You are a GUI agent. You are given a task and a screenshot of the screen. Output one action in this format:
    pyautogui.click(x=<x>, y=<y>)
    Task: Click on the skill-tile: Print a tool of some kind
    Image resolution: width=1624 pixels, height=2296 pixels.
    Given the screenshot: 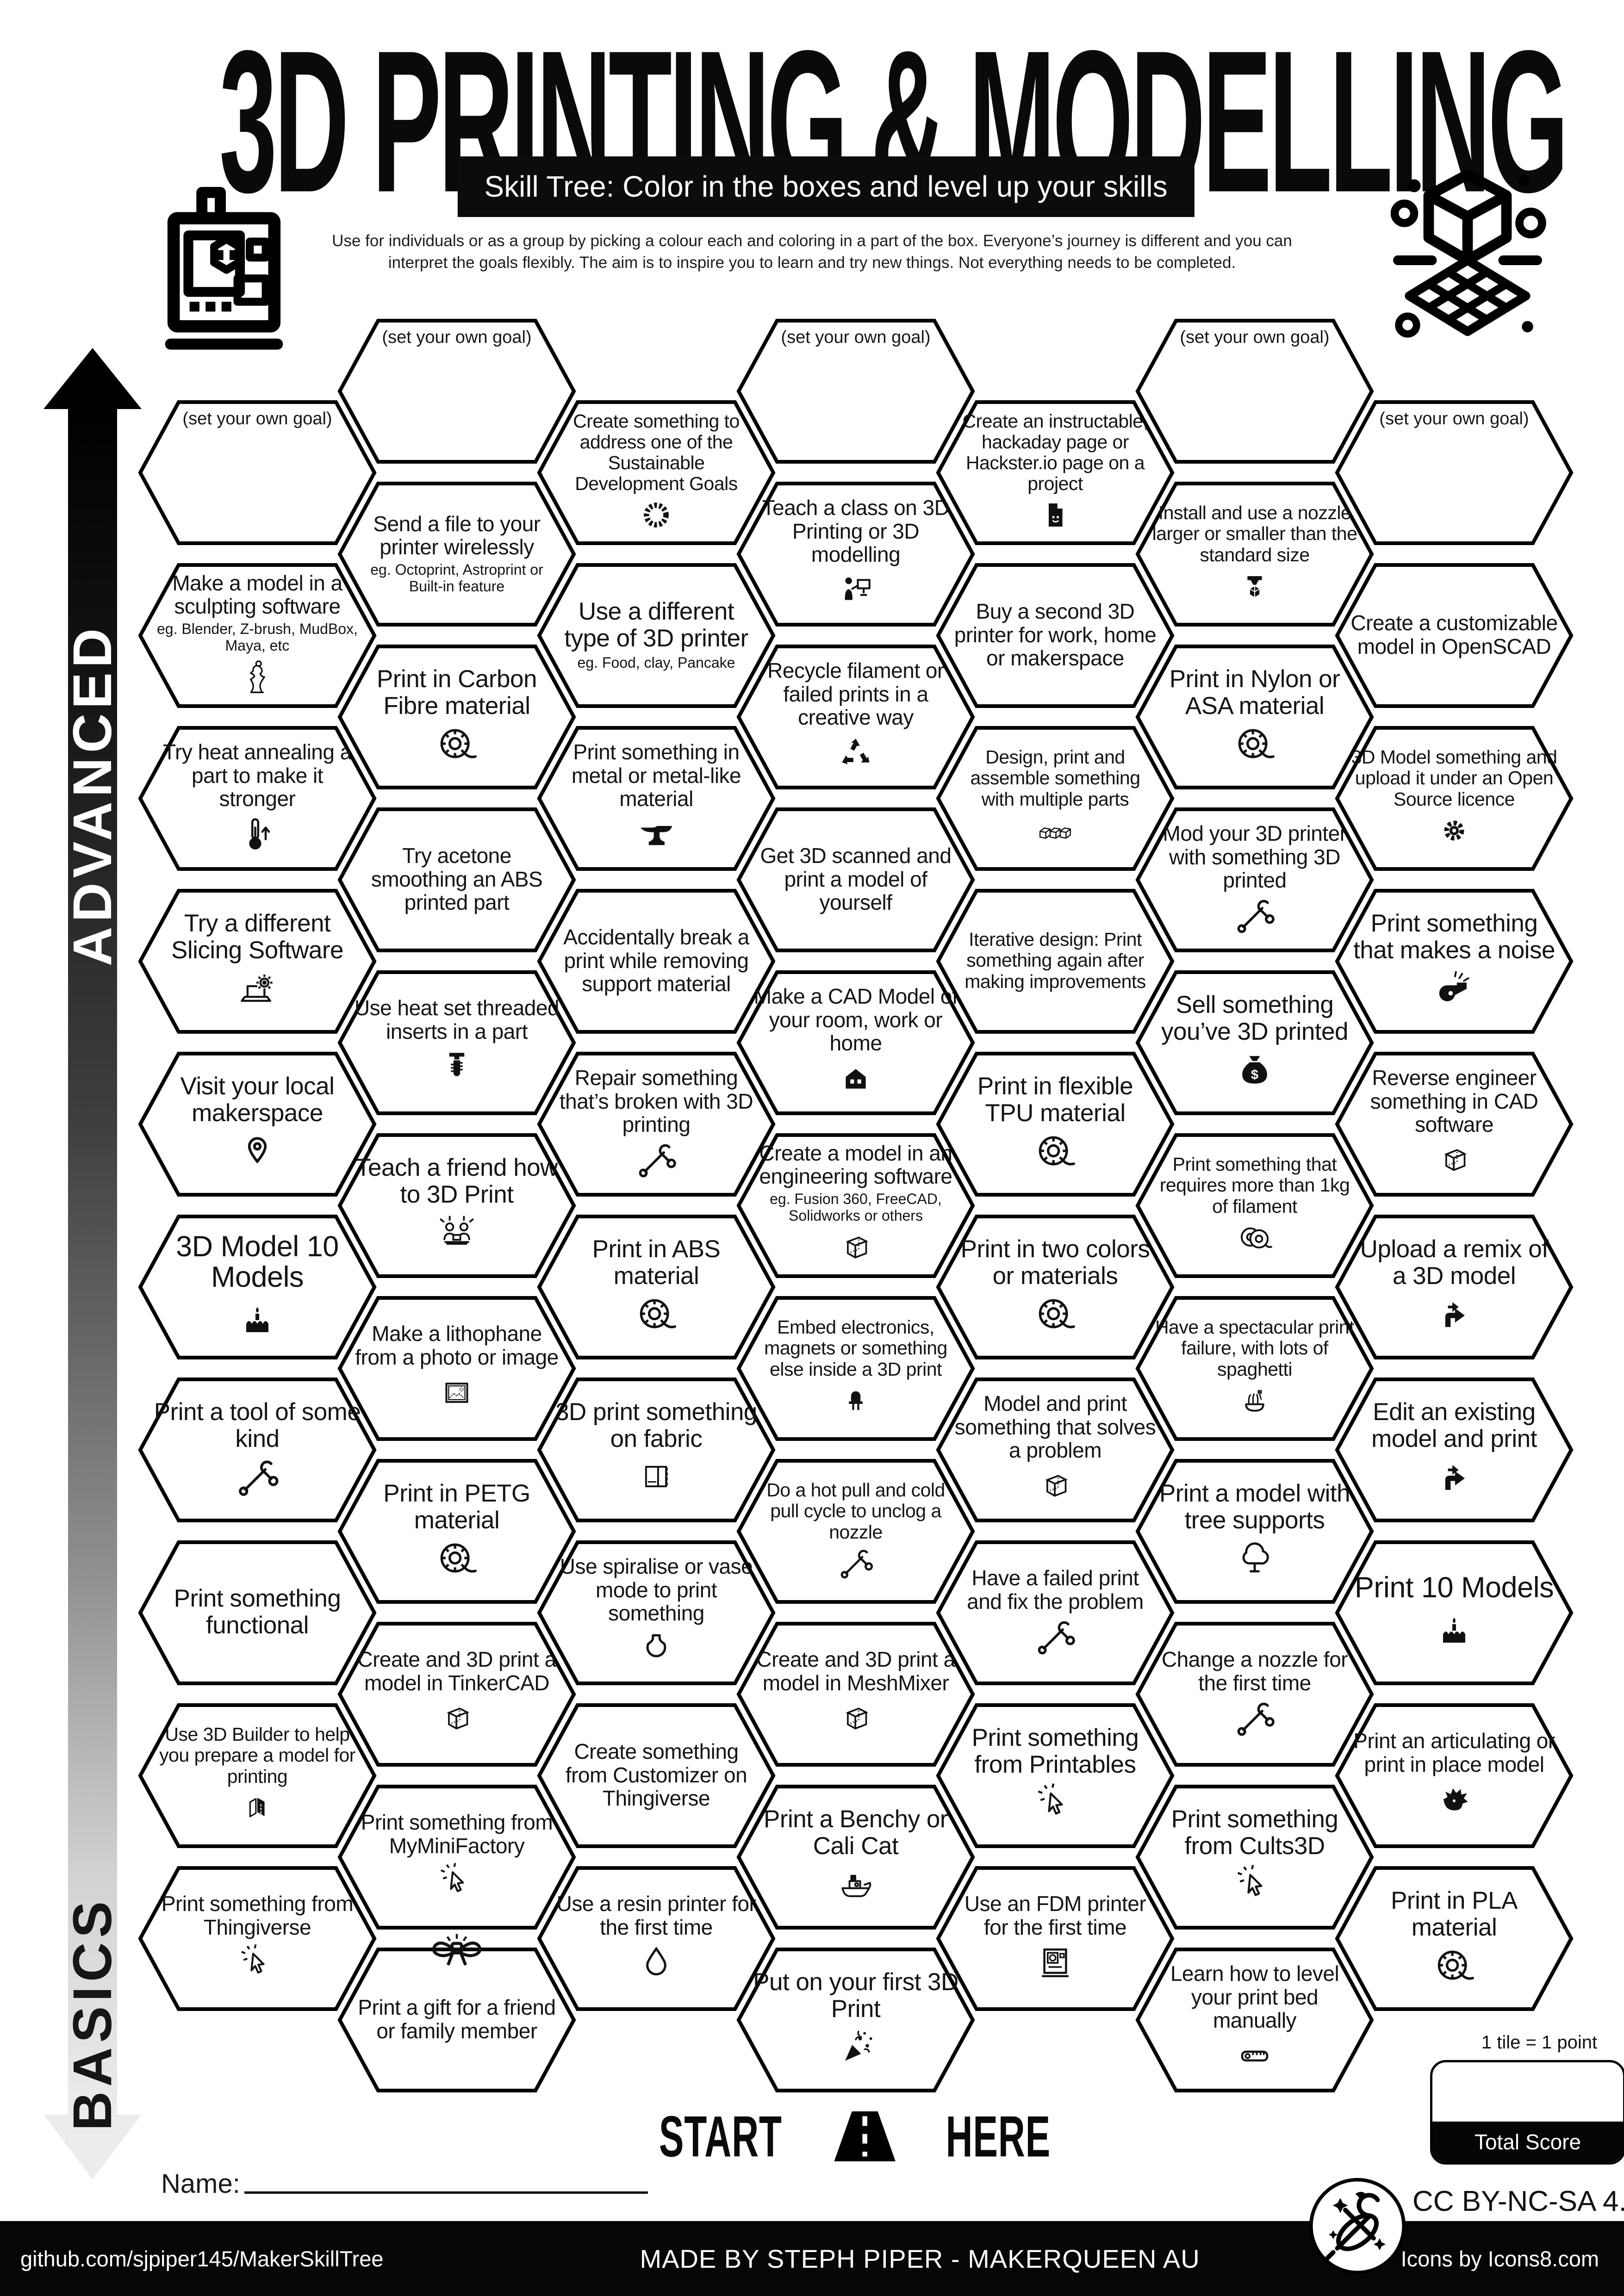 What is the action you would take?
    pyautogui.click(x=257, y=1450)
    